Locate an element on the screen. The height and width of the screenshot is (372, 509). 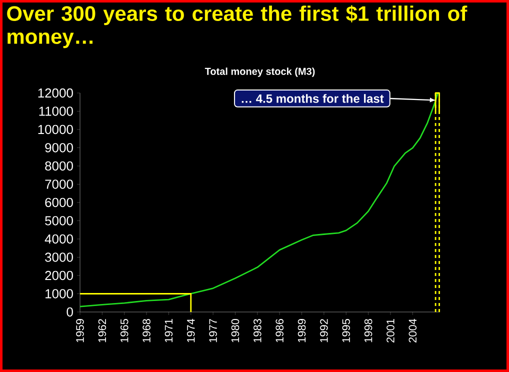
x-tick-label: 1959 is located at coordinates (80, 330).